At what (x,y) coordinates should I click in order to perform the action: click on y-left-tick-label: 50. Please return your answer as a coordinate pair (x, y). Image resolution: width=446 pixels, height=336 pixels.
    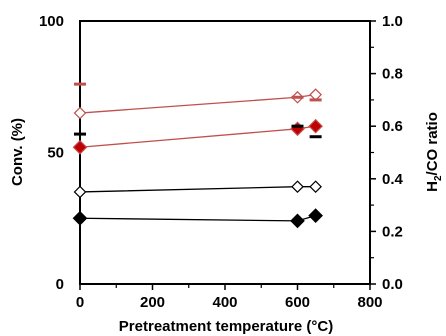
    Looking at the image, I should click on (55, 153).